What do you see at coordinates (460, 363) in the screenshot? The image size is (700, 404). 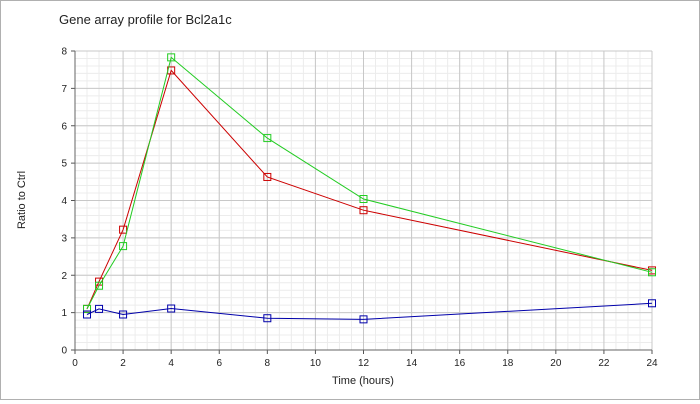 I see `x-tick-label: 16` at bounding box center [460, 363].